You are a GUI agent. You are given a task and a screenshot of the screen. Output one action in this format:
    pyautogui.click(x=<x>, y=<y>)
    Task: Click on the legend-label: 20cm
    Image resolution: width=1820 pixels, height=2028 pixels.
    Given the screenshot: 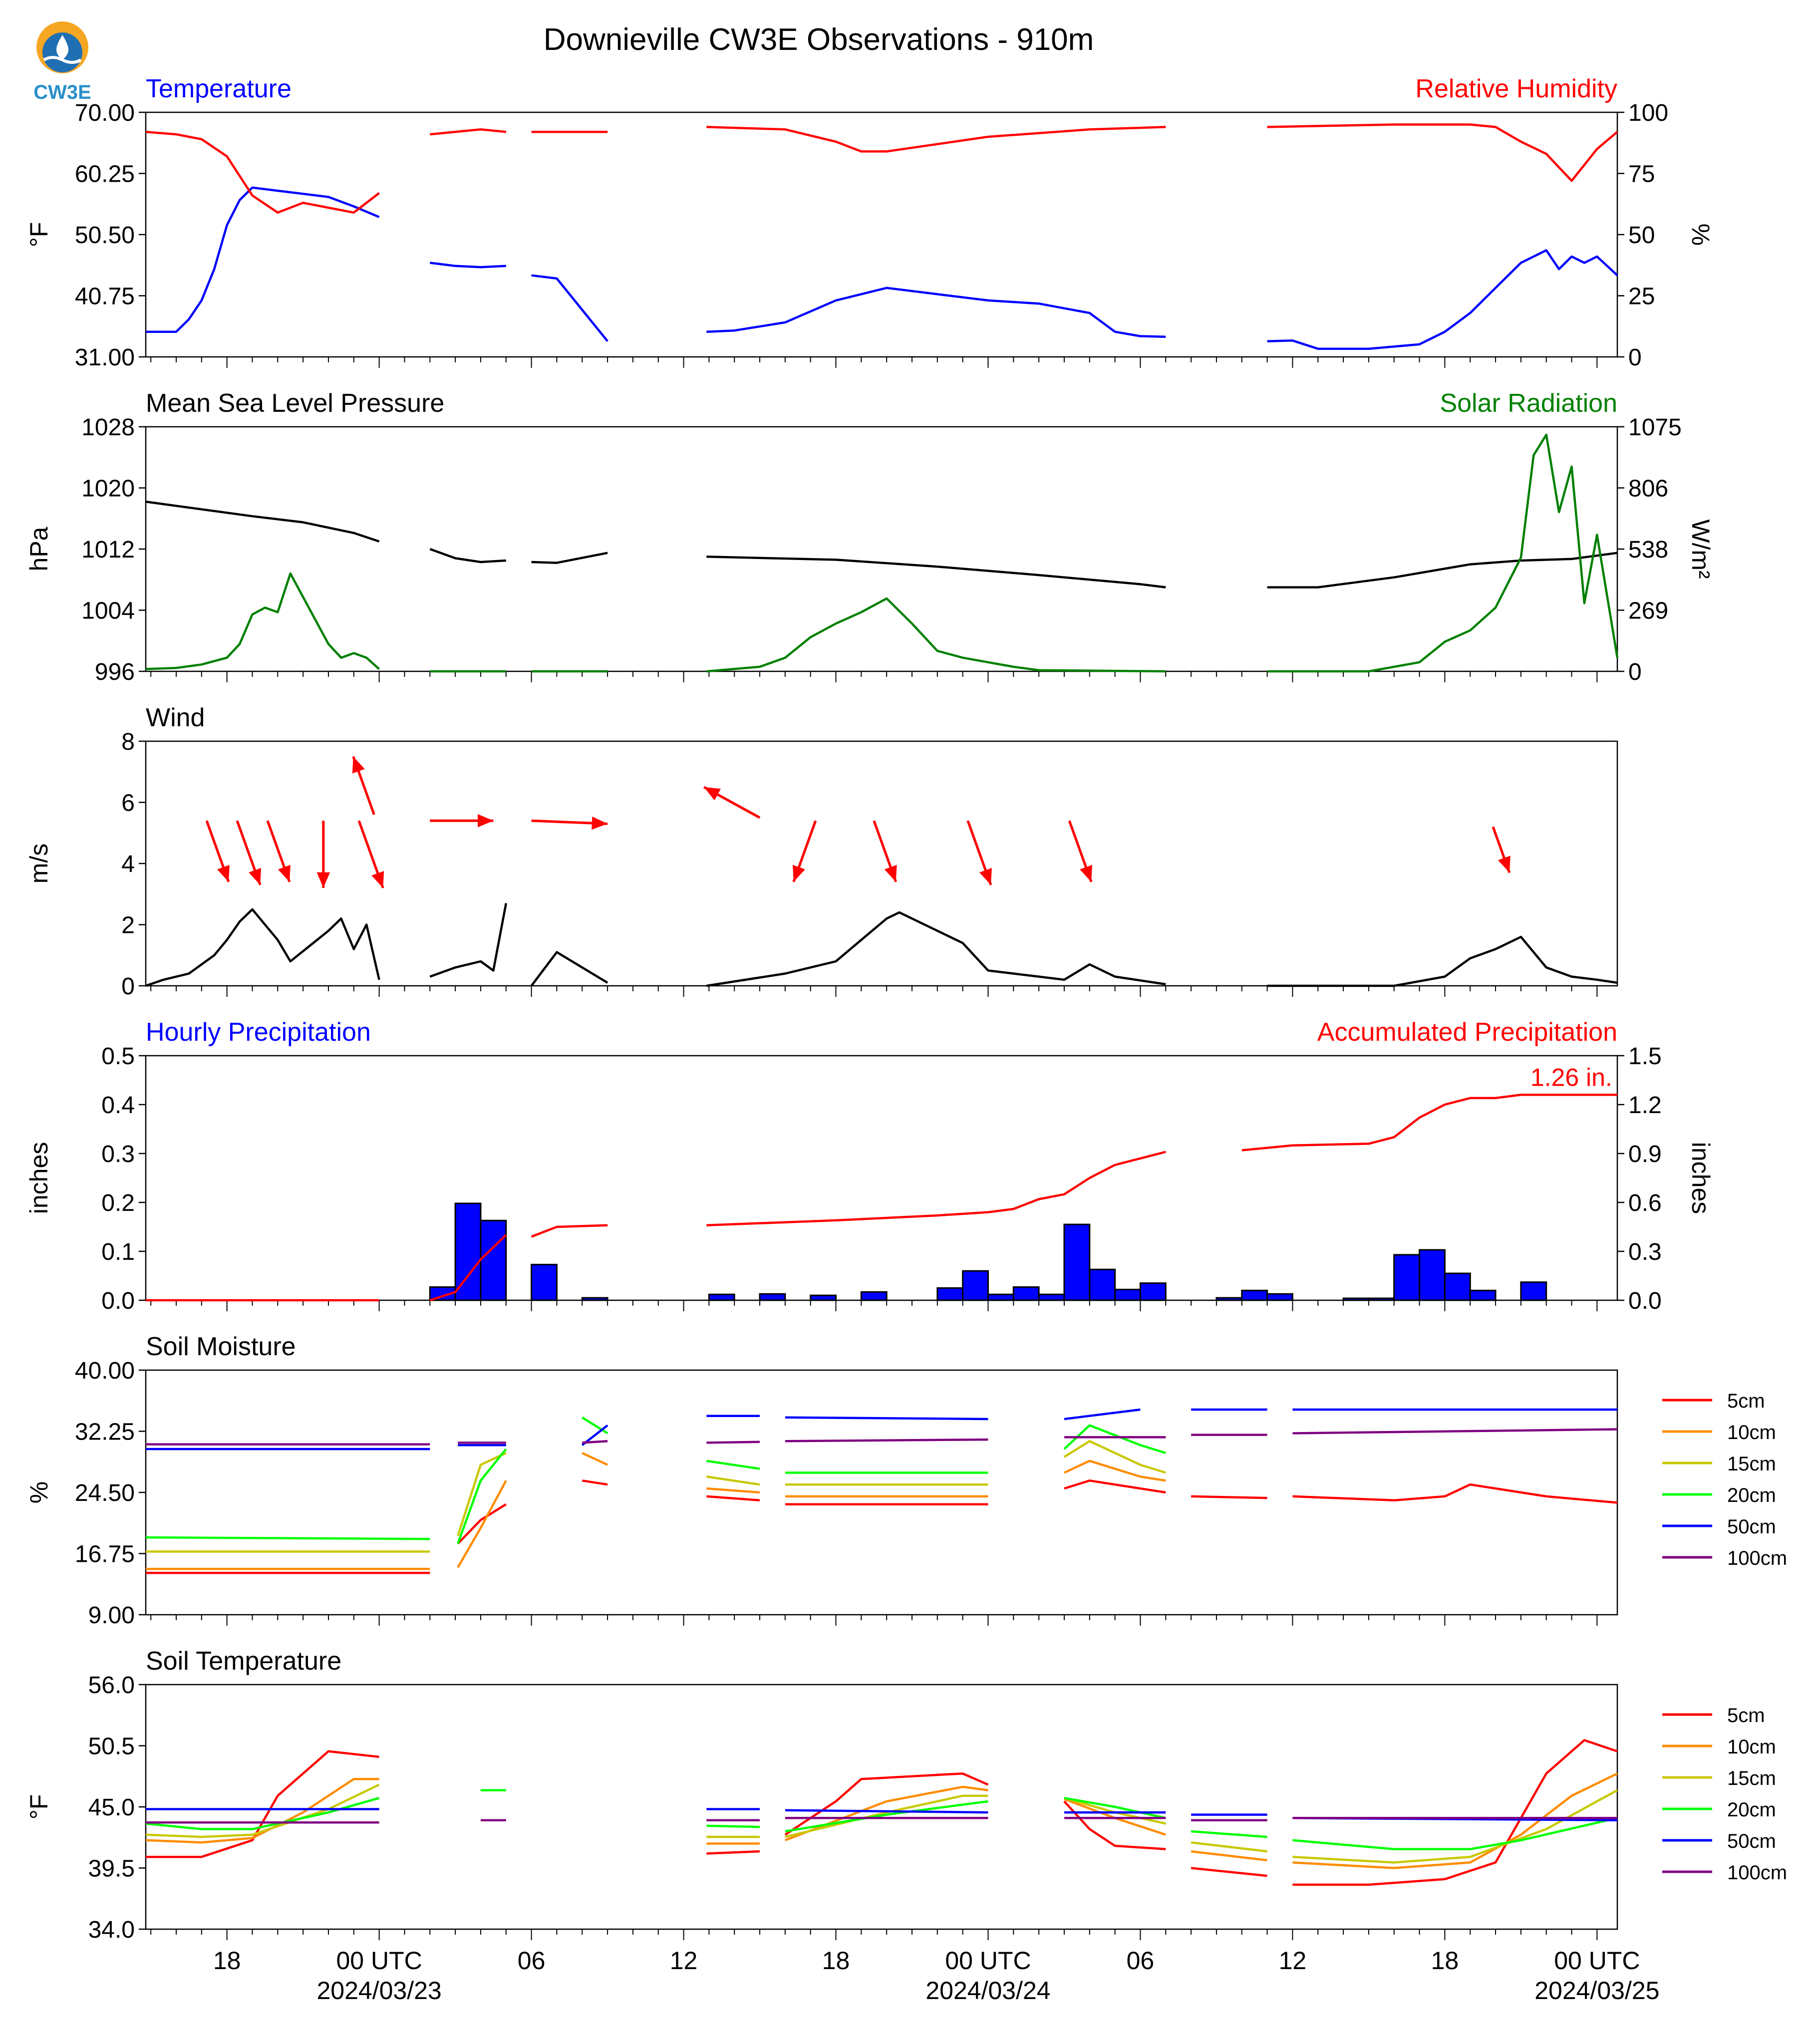 What is the action you would take?
    pyautogui.click(x=1751, y=1495)
    